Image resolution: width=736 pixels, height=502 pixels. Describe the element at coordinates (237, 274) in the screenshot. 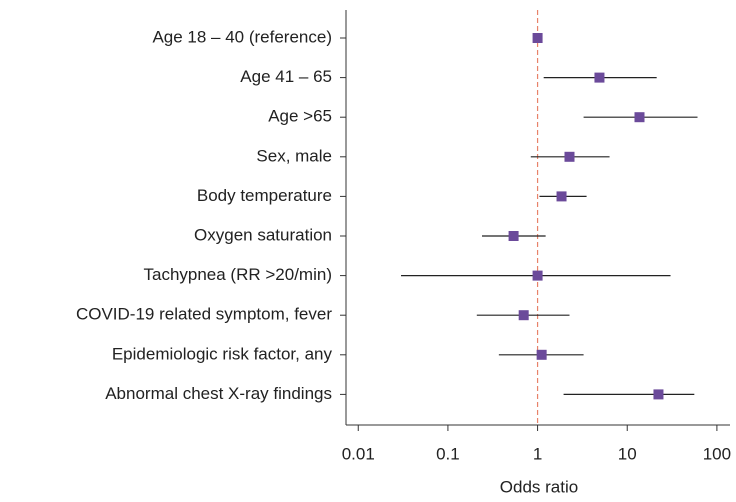

I see `category-label: Tachypnea (RR >20/min)` at that location.